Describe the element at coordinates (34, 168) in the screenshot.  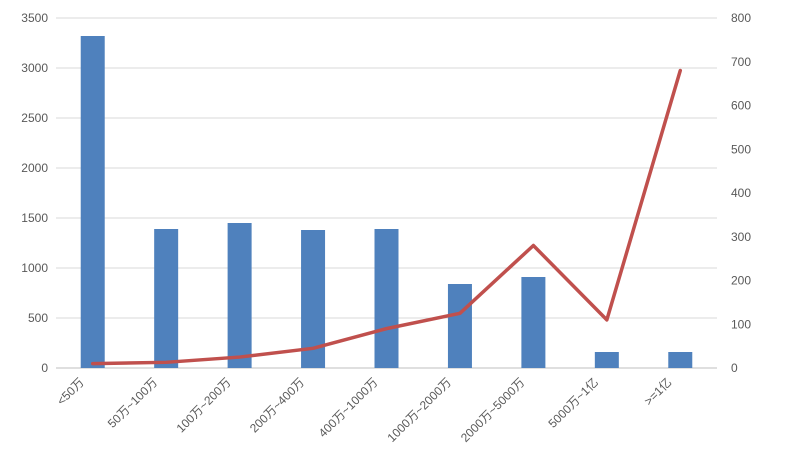
I see `left-axis-tick-label: 2000` at that location.